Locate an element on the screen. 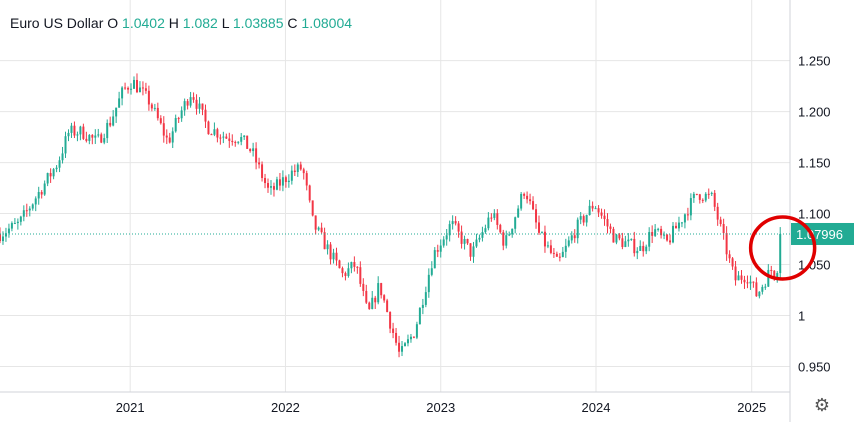  y-tick-label: 1.250 is located at coordinates (814, 61).